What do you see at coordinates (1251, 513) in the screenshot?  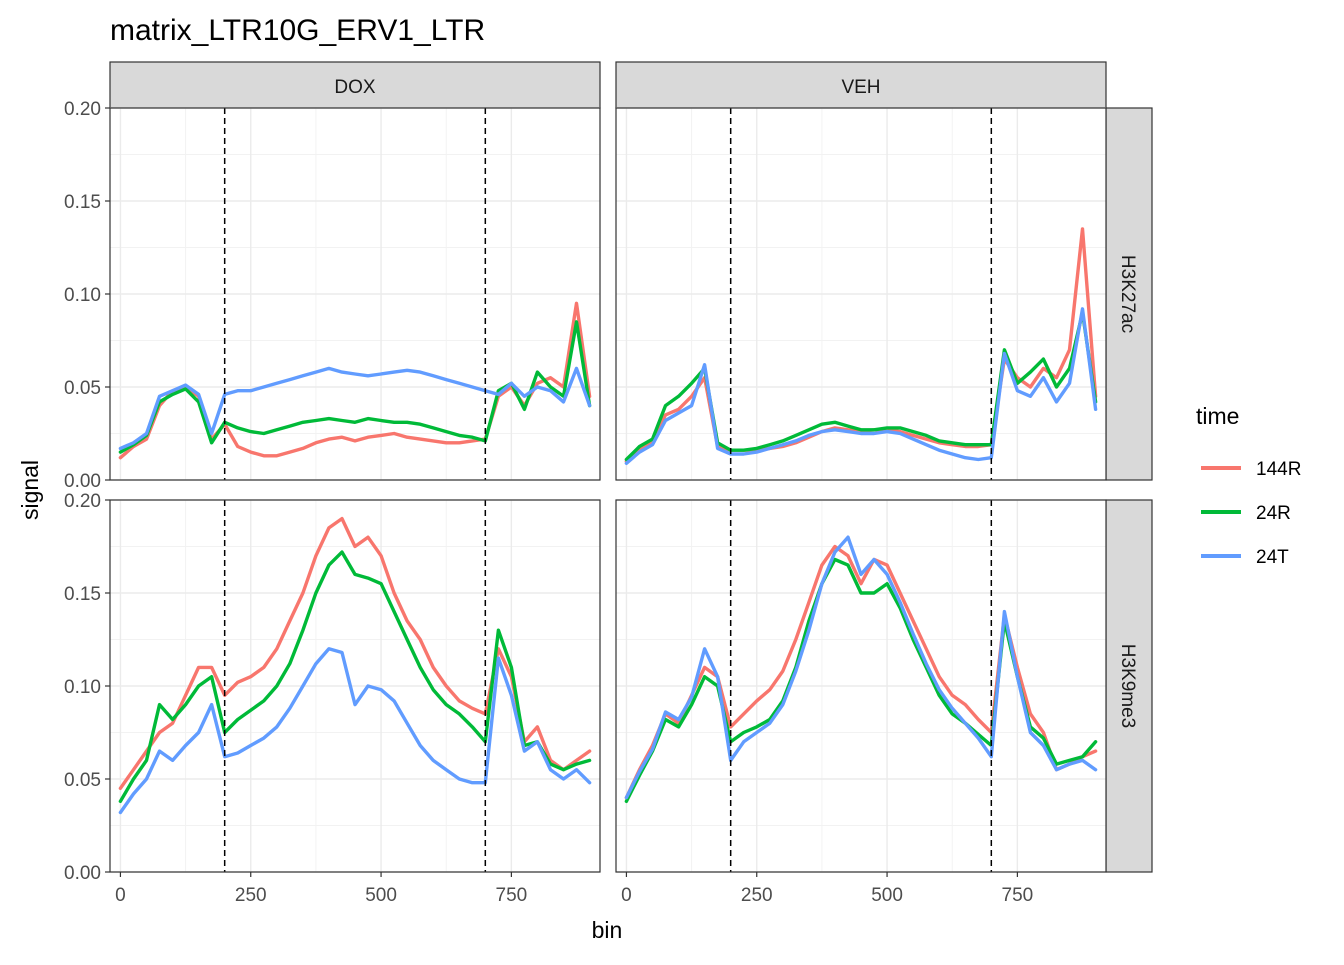 I see `legend-items: 144R 24R 24T` at bounding box center [1251, 513].